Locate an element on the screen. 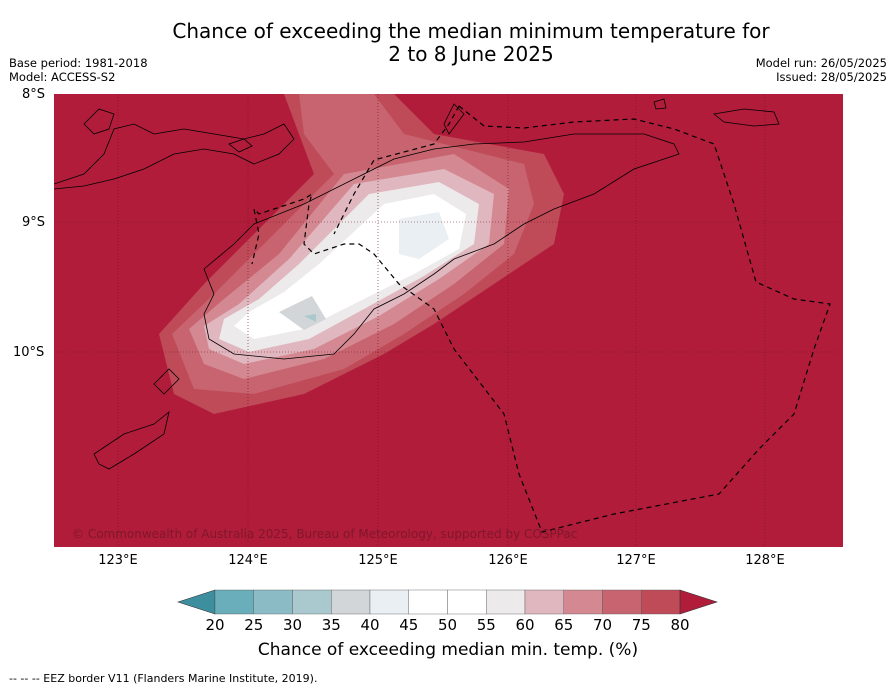 This screenshot has width=896, height=690. meta-right: Model run: 26/05/2025 Issued: 28/05/2025 is located at coordinates (821, 70).